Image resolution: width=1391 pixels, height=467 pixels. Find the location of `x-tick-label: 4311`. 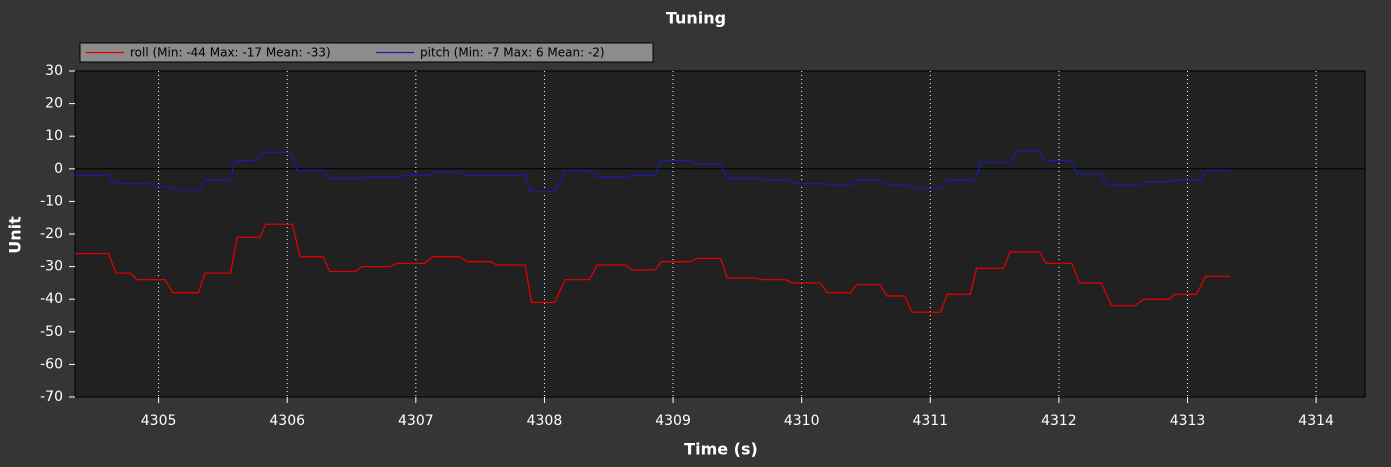

x-tick-label: 4311 is located at coordinates (930, 421).